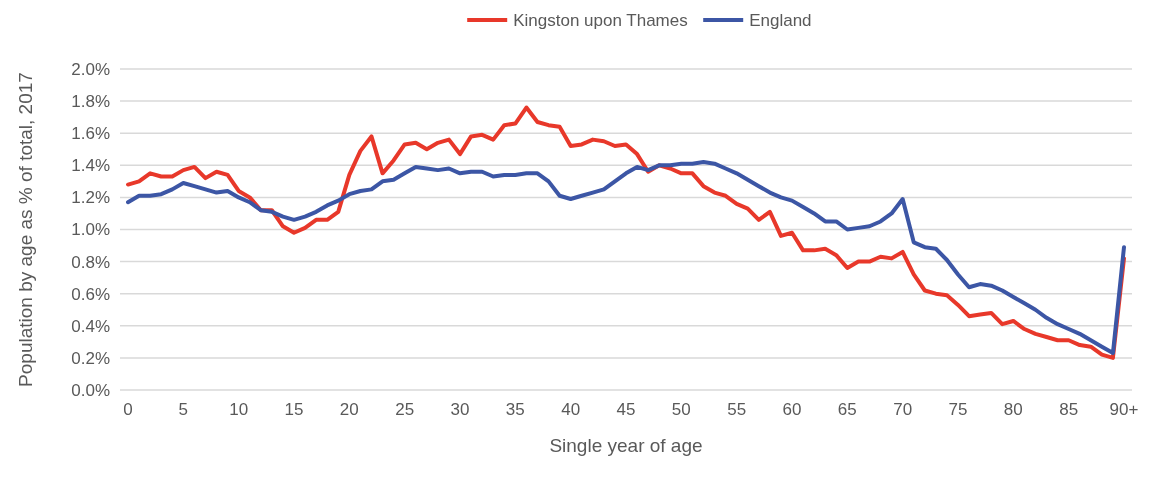  I want to click on x-tick-label: 25, so click(405, 409).